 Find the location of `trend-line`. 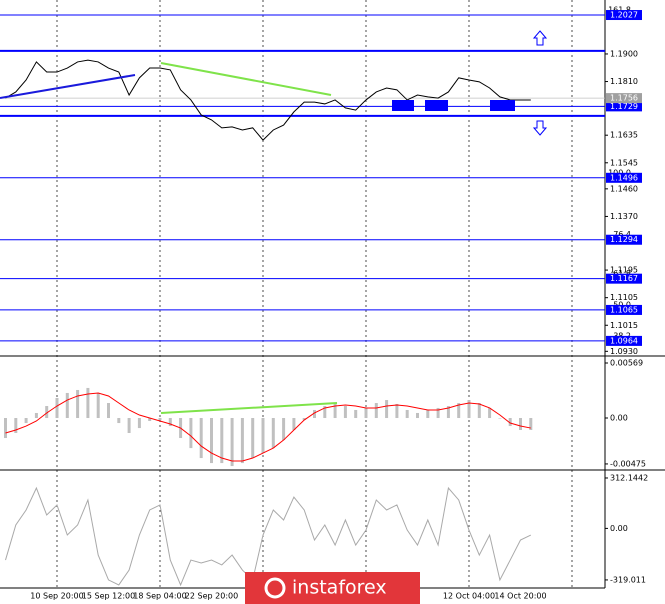

trend-line is located at coordinates (68, 86).